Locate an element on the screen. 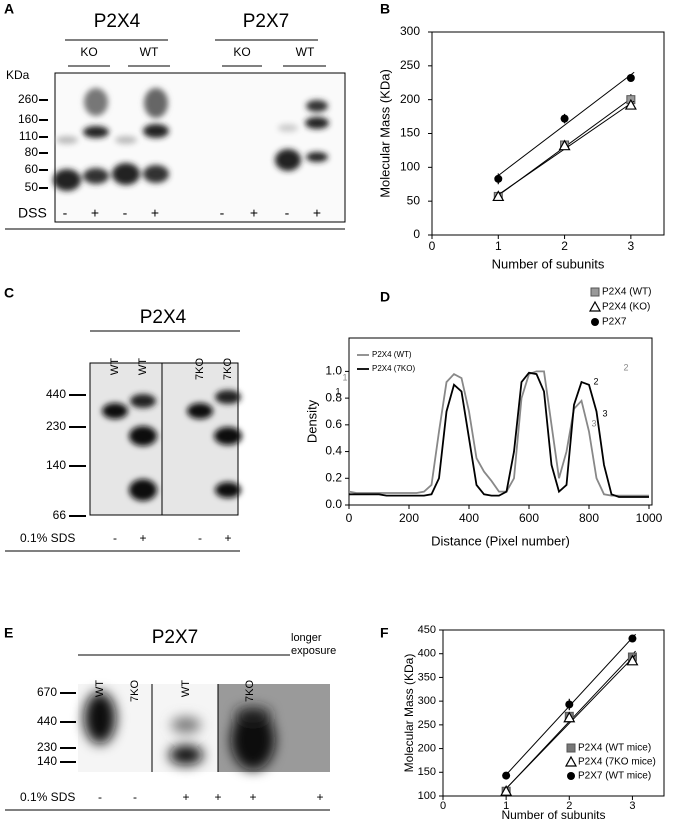  blot-title: P2X7 is located at coordinates (266, 21).